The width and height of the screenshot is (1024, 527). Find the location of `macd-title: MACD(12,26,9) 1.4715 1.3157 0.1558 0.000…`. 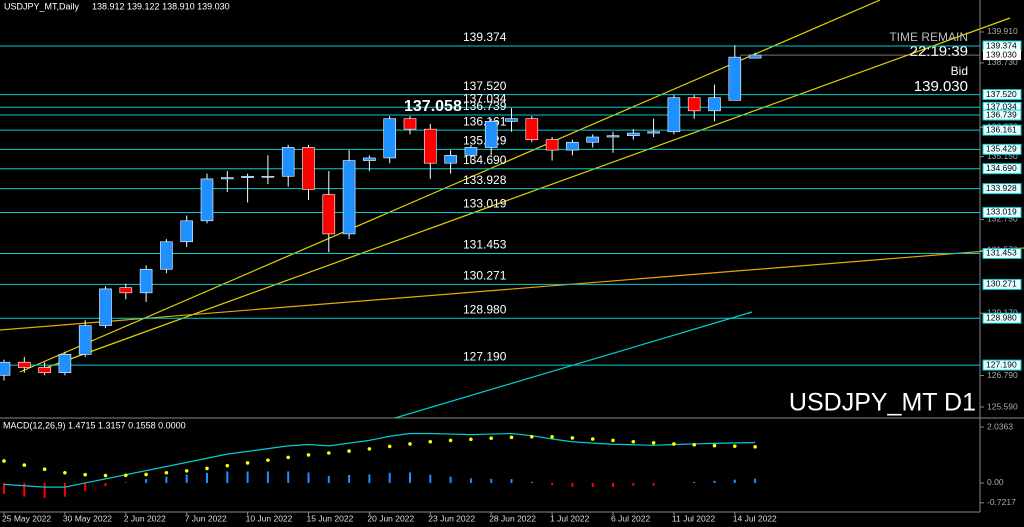

macd-title: MACD(12,26,9) 1.4715 1.3157 0.1558 0.000… is located at coordinates (94, 425).